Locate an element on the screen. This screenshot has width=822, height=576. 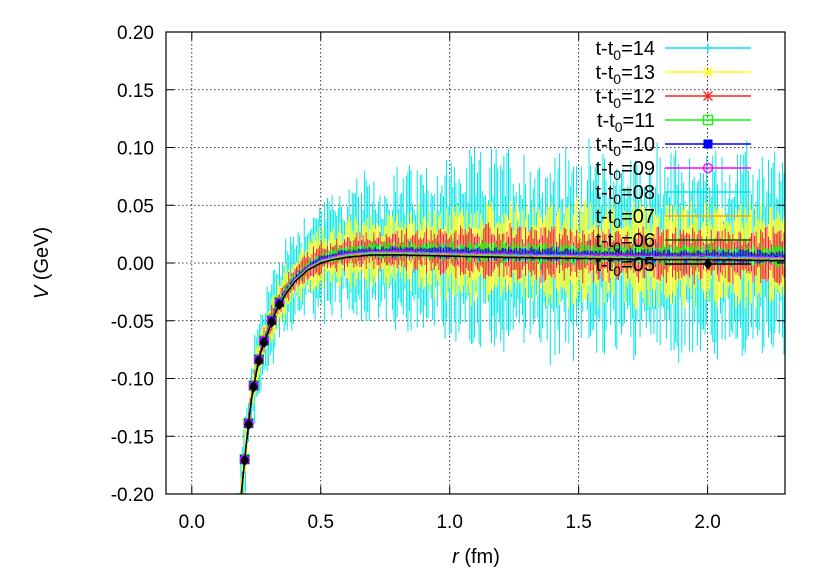
legend-label-suffix: =05 is located at coordinates (638, 265).